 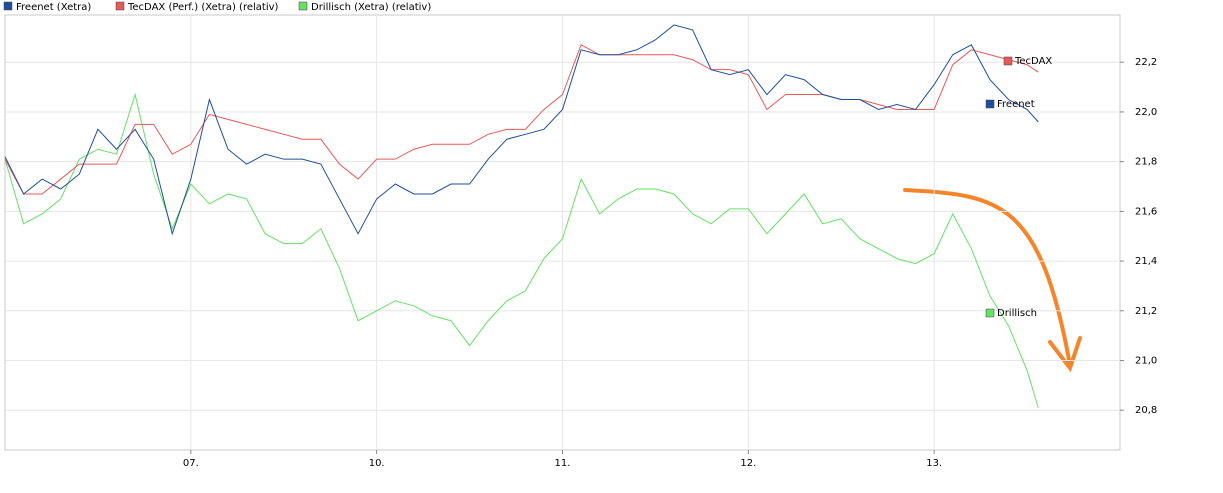 I want to click on legend-label: Freenet (Xetra), so click(x=53, y=7).